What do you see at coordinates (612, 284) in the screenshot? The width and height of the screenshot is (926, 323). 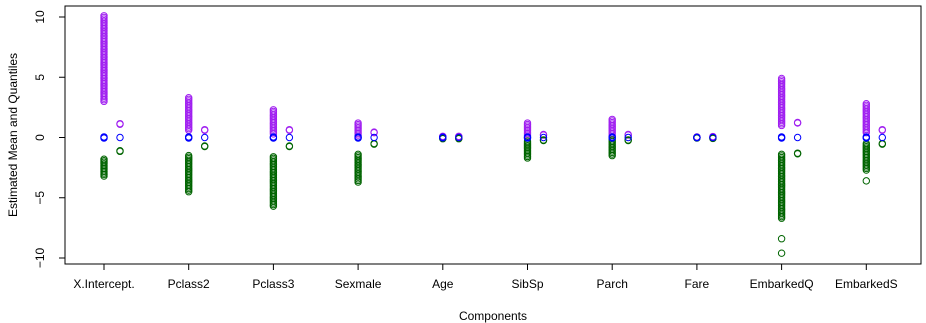 I see `x-tick-label: Parch` at bounding box center [612, 284].